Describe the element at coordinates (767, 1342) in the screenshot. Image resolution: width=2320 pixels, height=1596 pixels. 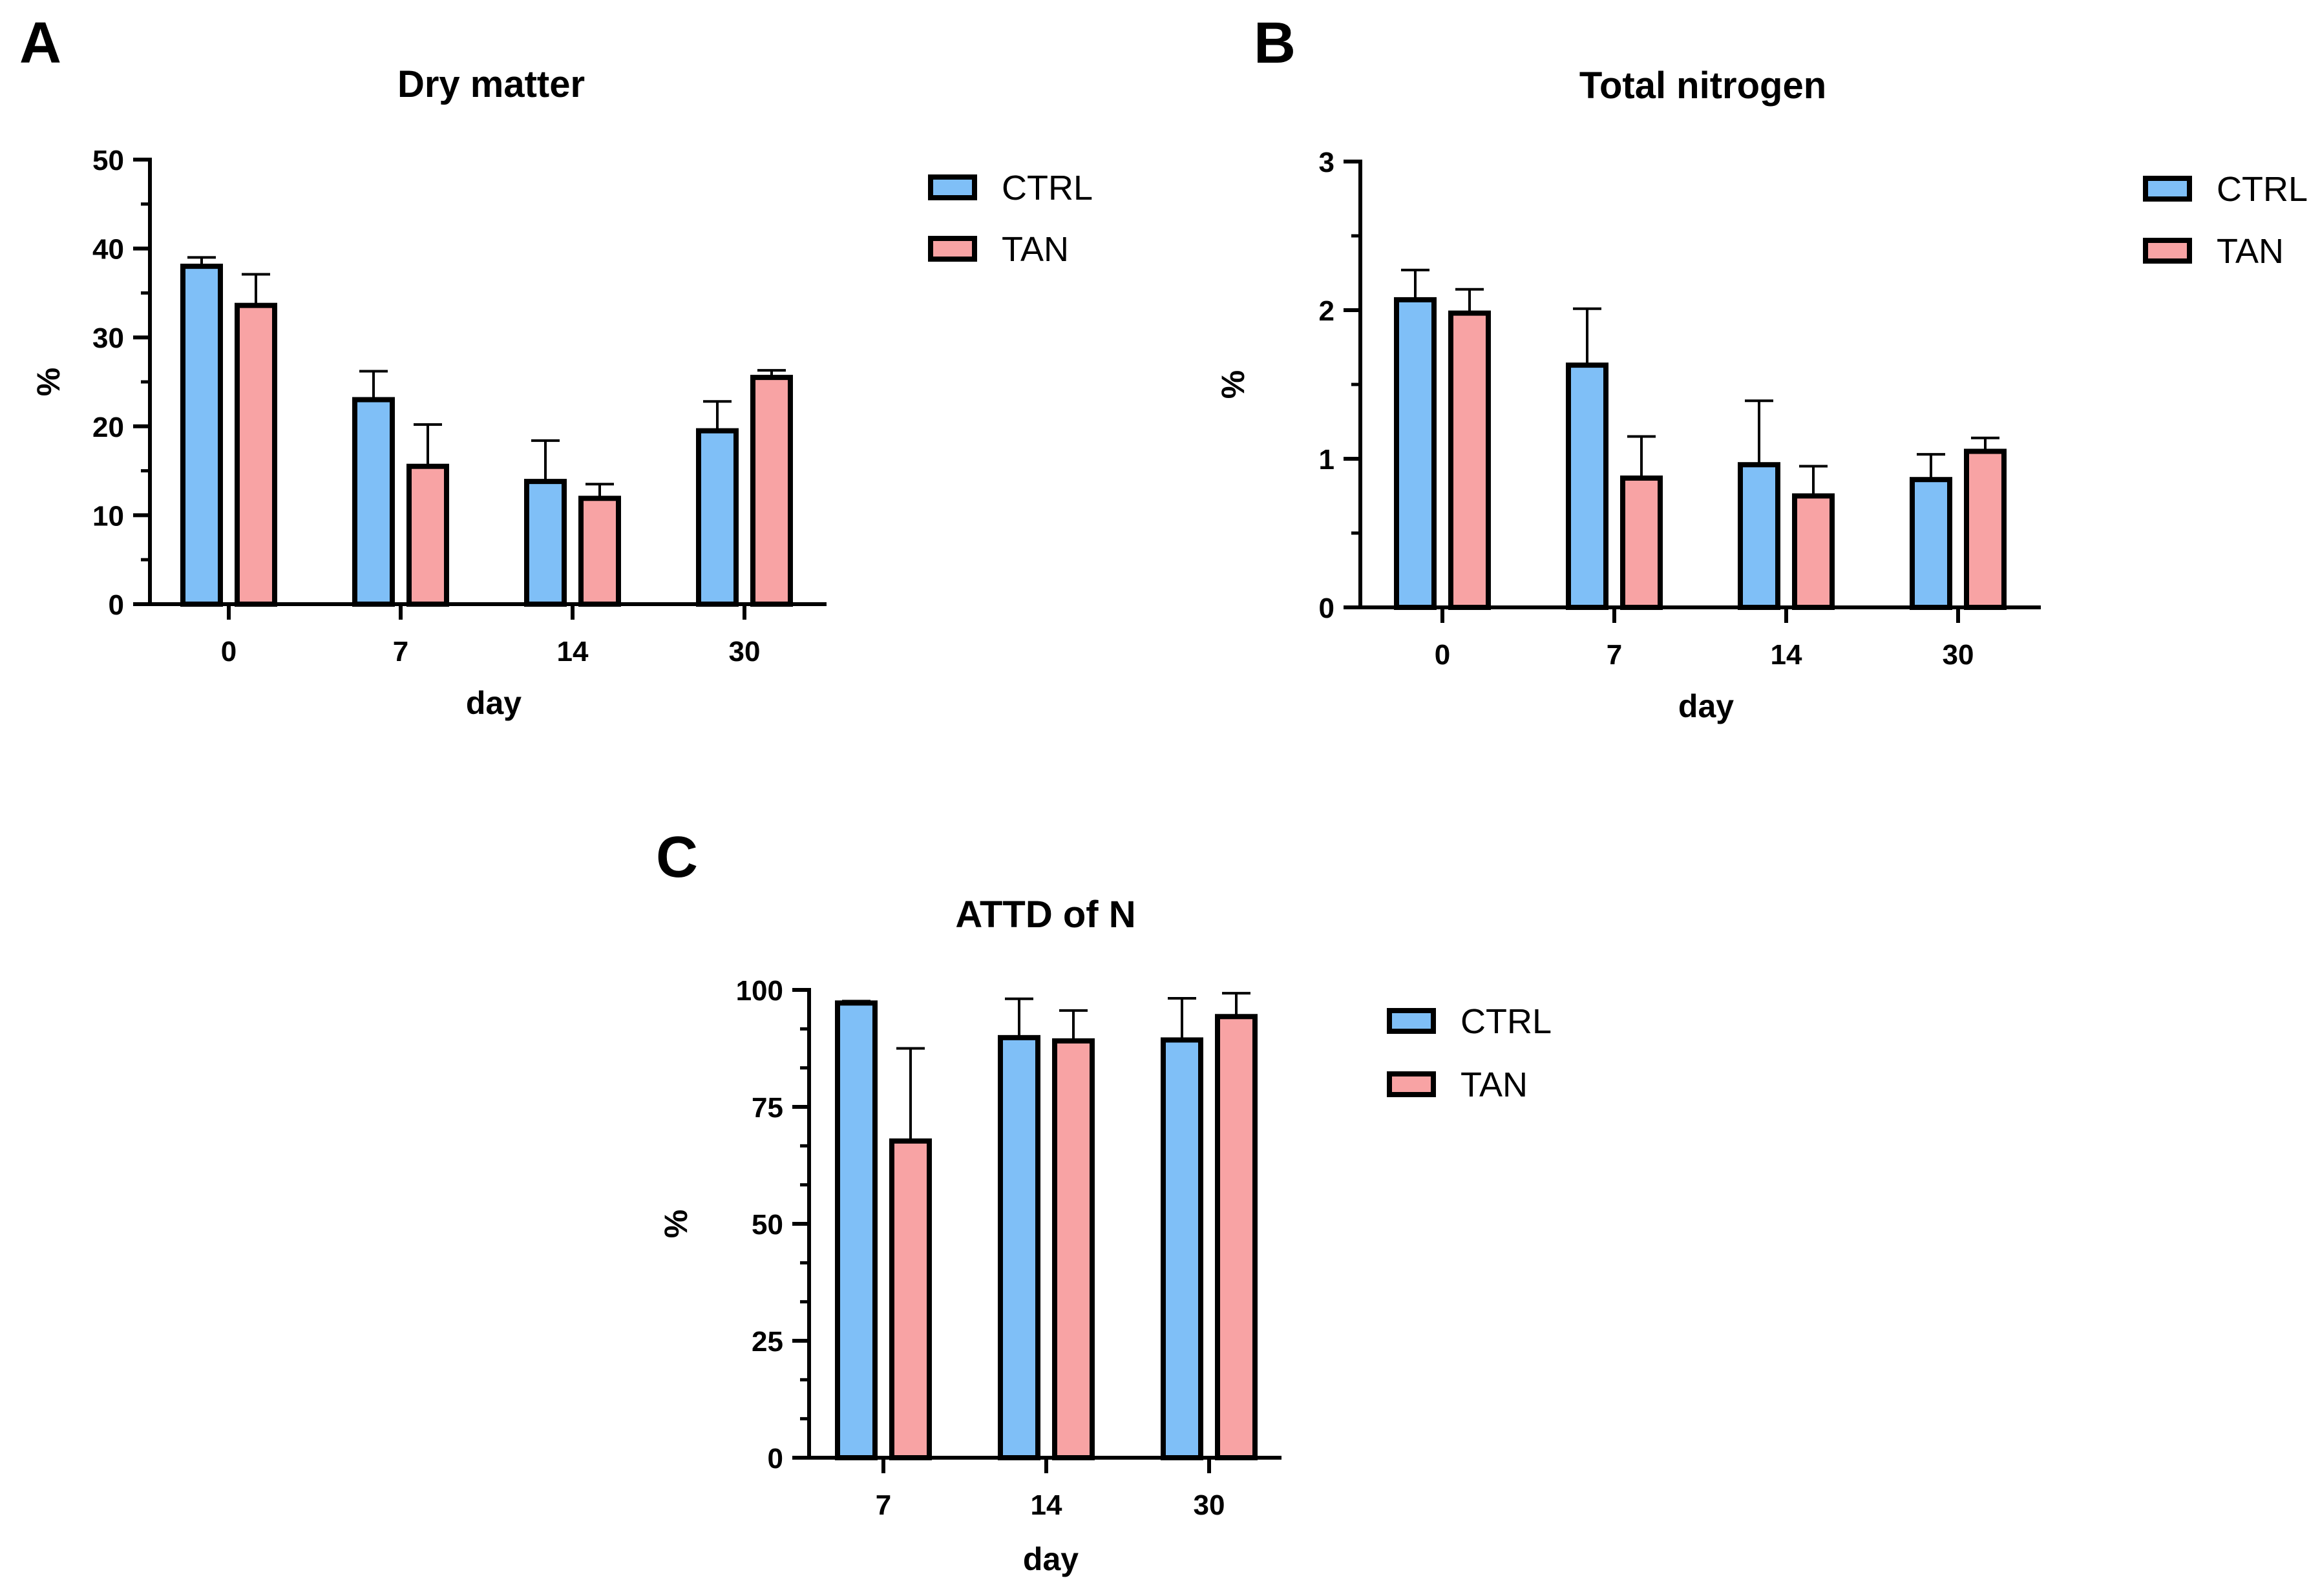
I see `y-tick-label: 25` at that location.